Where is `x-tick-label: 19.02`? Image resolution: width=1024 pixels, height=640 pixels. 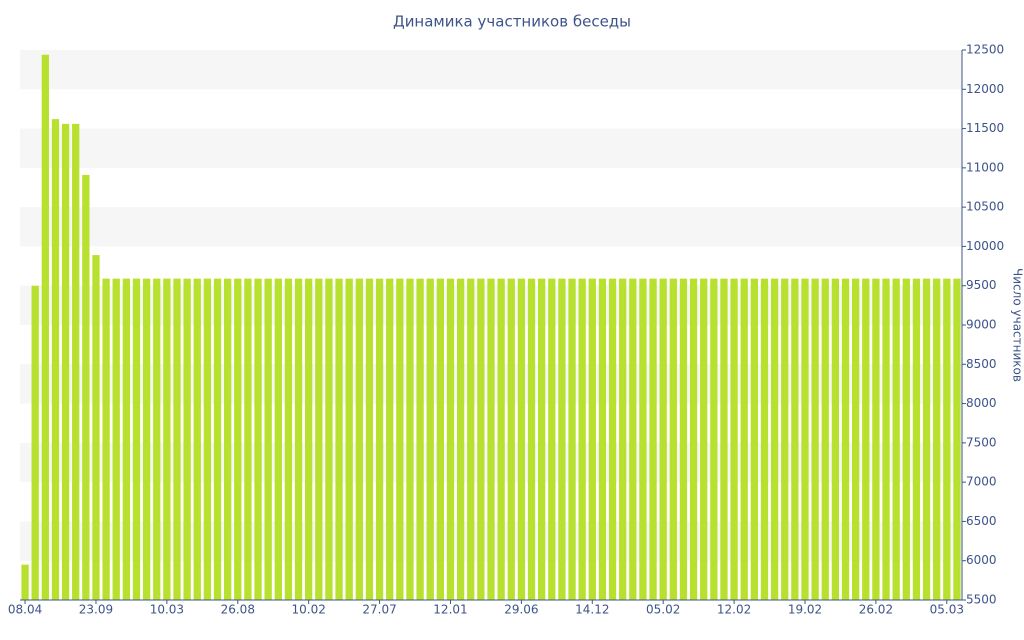 x-tick-label: 19.02 is located at coordinates (805, 610).